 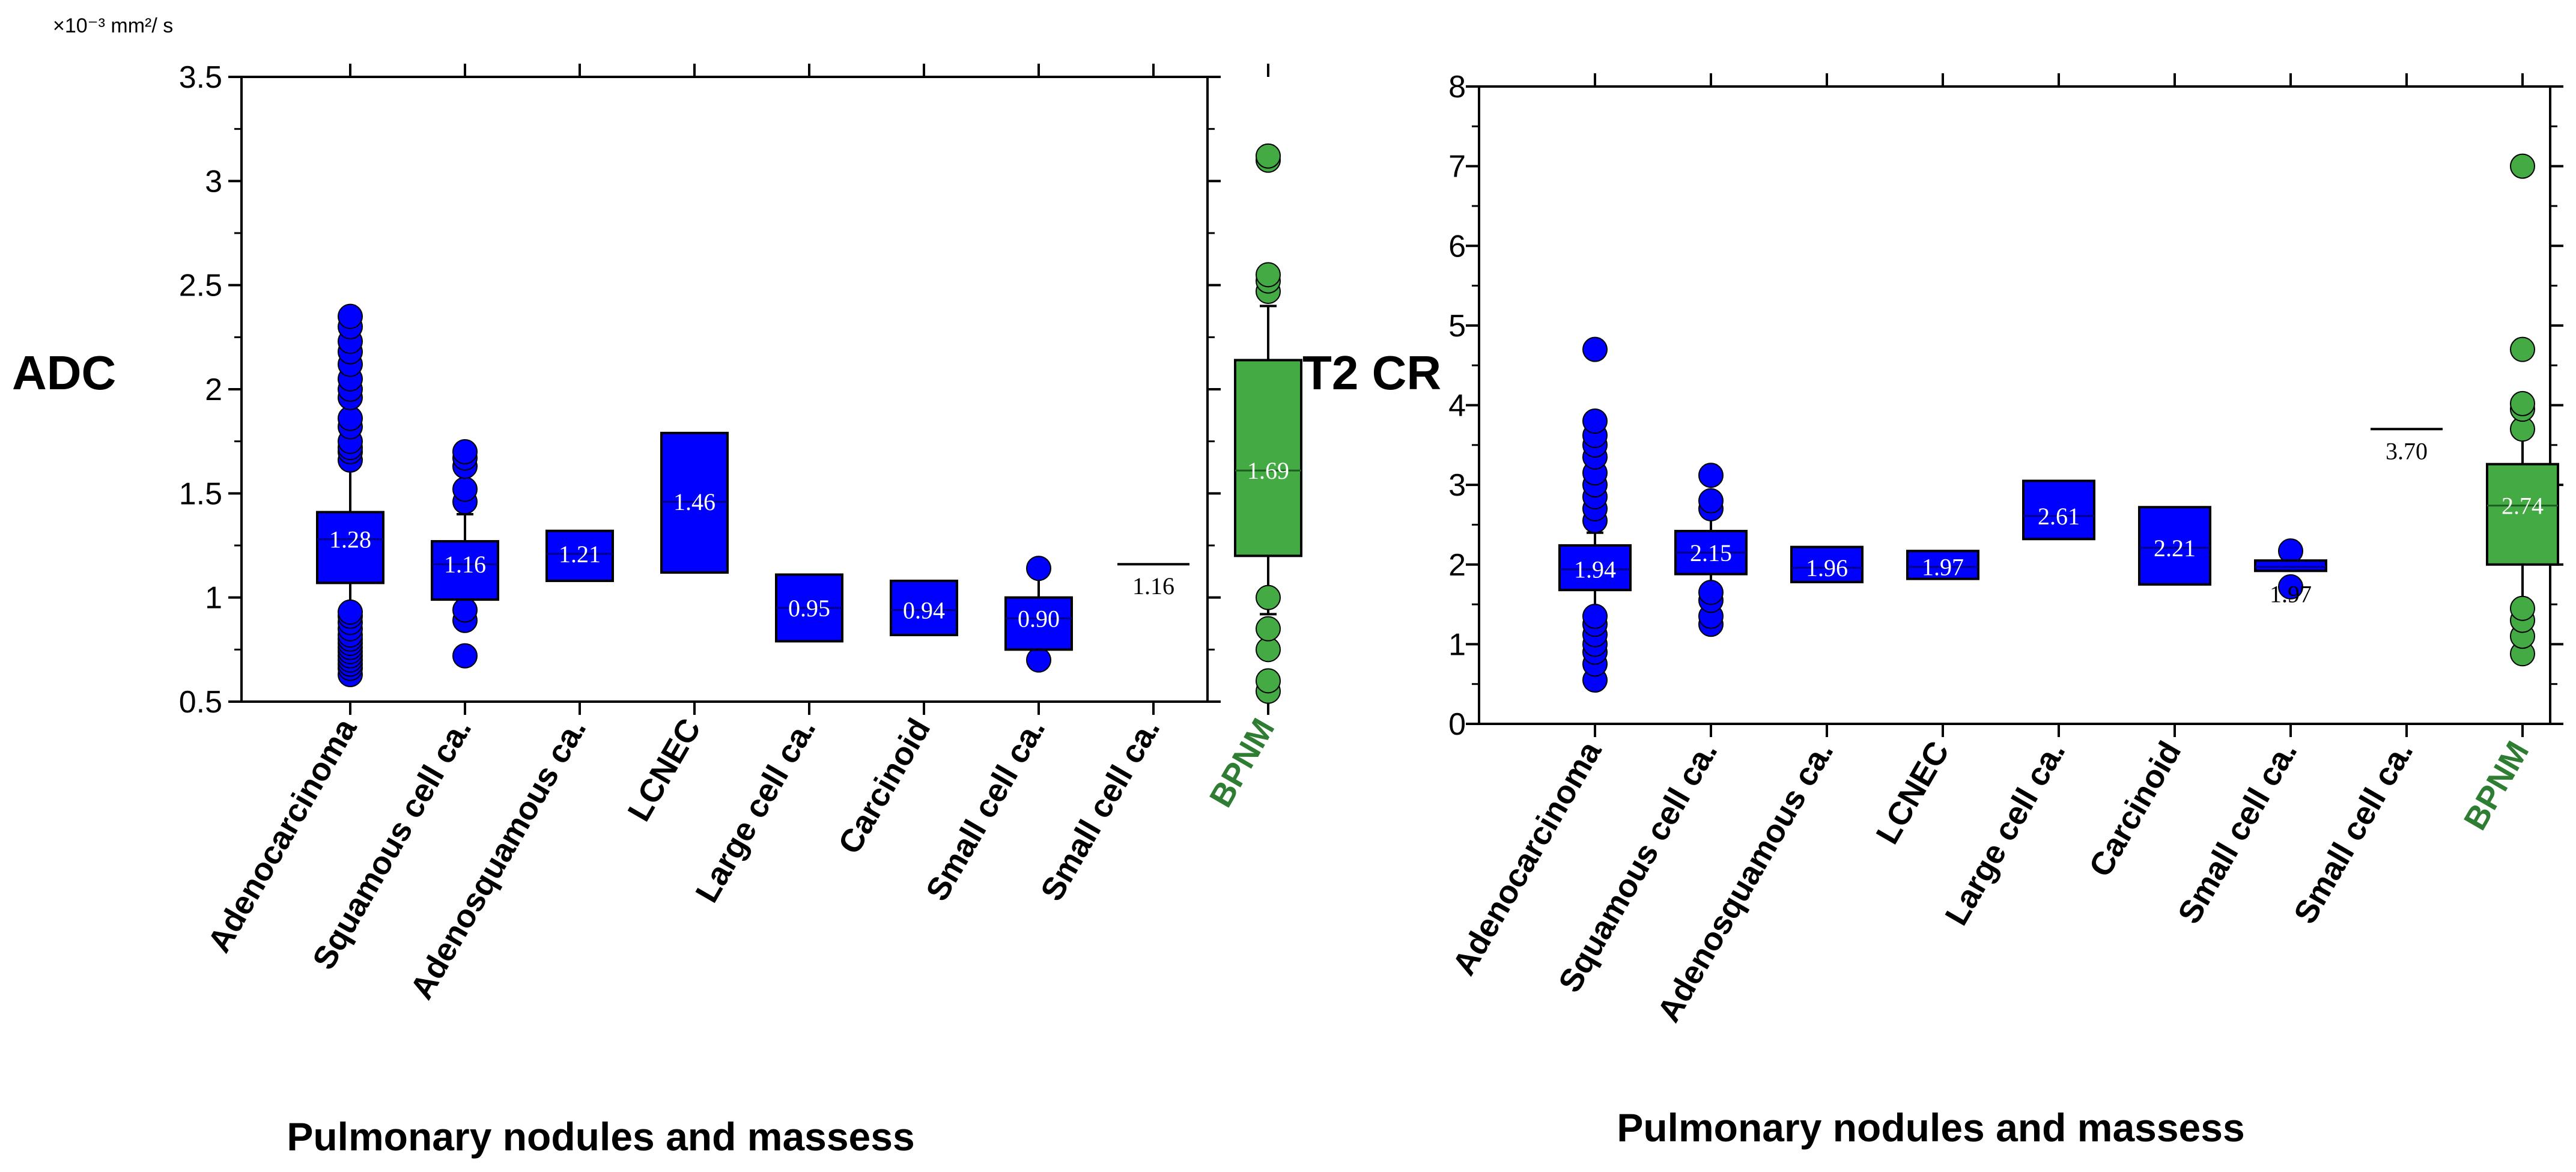 I want to click on adc-x-axis-title: Pulmonary nodules and massess, so click(x=600, y=1136).